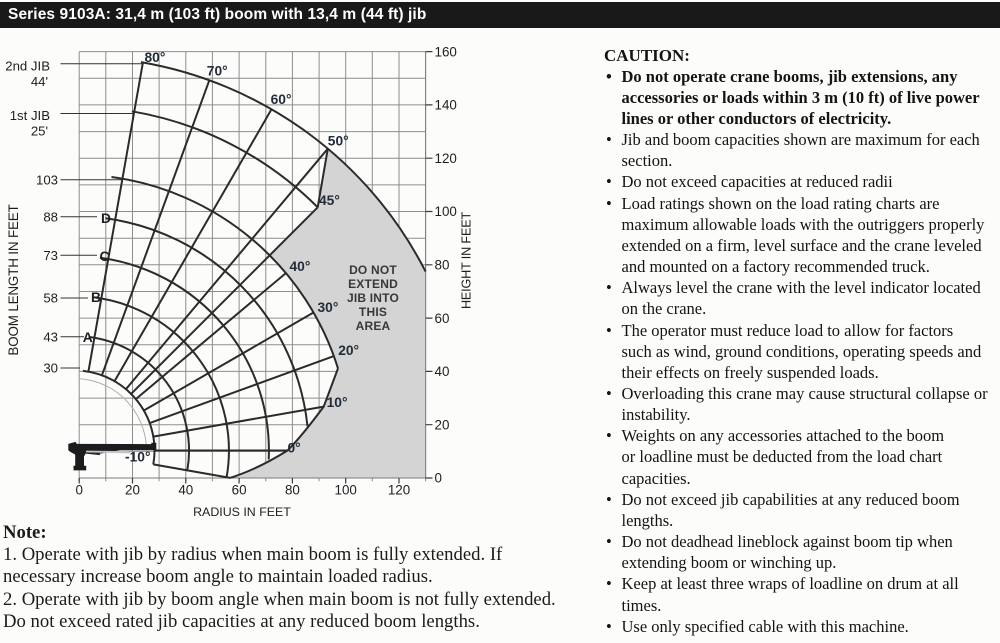  Describe the element at coordinates (294, 448) in the screenshot. I see `svg-text: 0°` at that location.